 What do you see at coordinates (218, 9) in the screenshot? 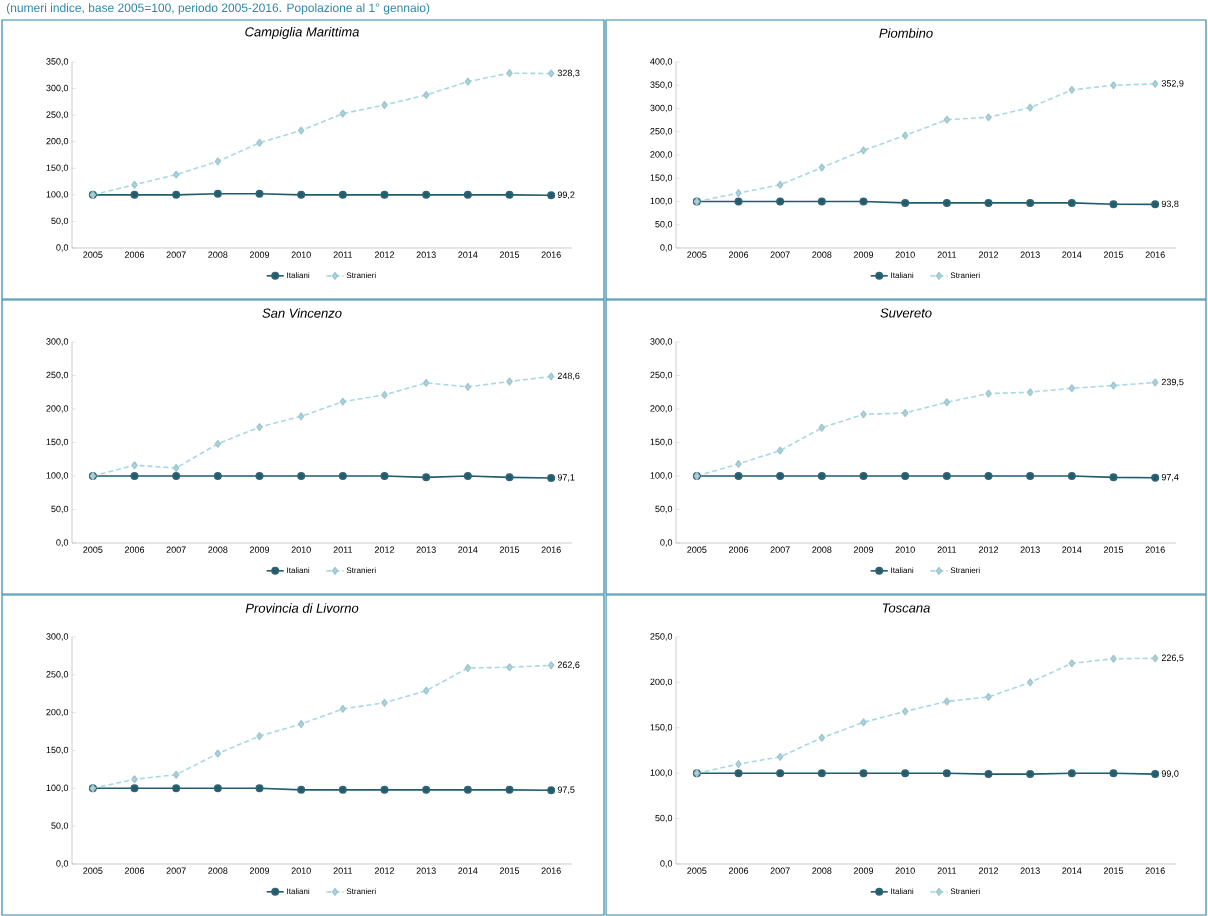
I see `chart-subtitle: (numeri indice, base 2005=100, periodo 2005-2016. Popolazione al 1° gennaio)` at bounding box center [218, 9].